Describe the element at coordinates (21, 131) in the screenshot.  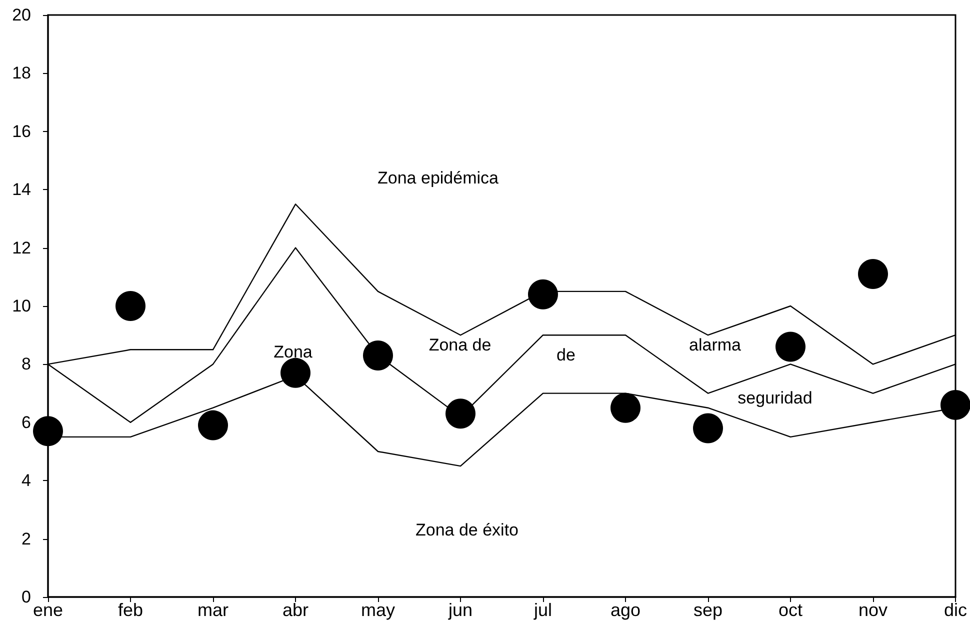
I see `y-tick-label: 16` at that location.